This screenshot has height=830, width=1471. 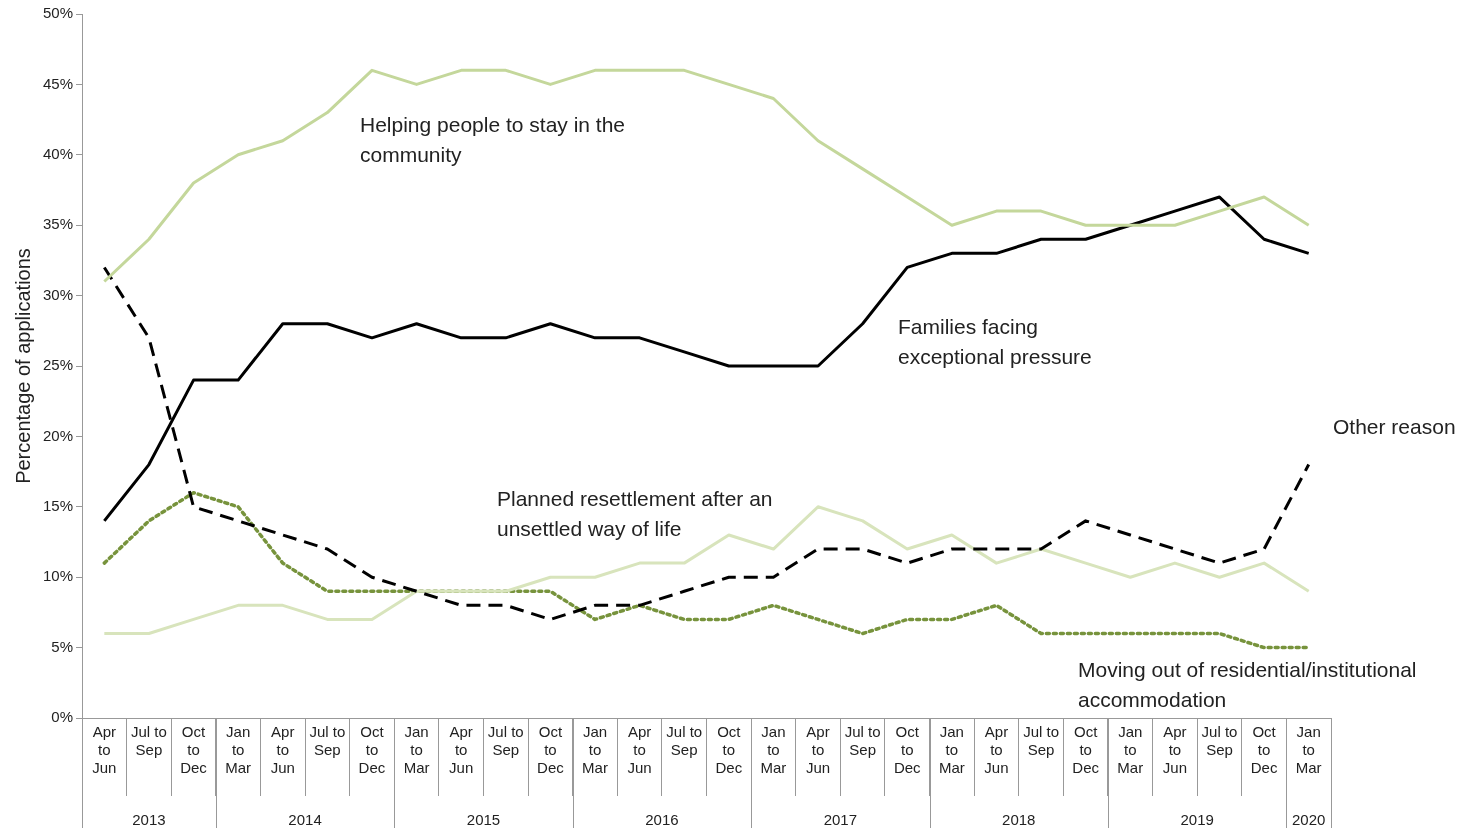 What do you see at coordinates (58, 294) in the screenshot?
I see `y-tick-label: 30%` at bounding box center [58, 294].